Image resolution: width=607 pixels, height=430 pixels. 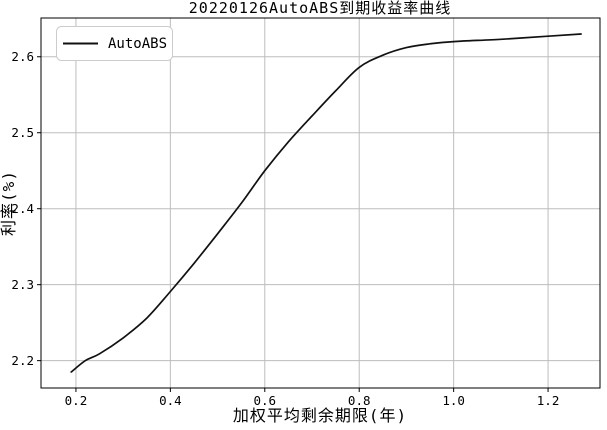 I want to click on x-tick-label: 0.6, so click(x=264, y=400).